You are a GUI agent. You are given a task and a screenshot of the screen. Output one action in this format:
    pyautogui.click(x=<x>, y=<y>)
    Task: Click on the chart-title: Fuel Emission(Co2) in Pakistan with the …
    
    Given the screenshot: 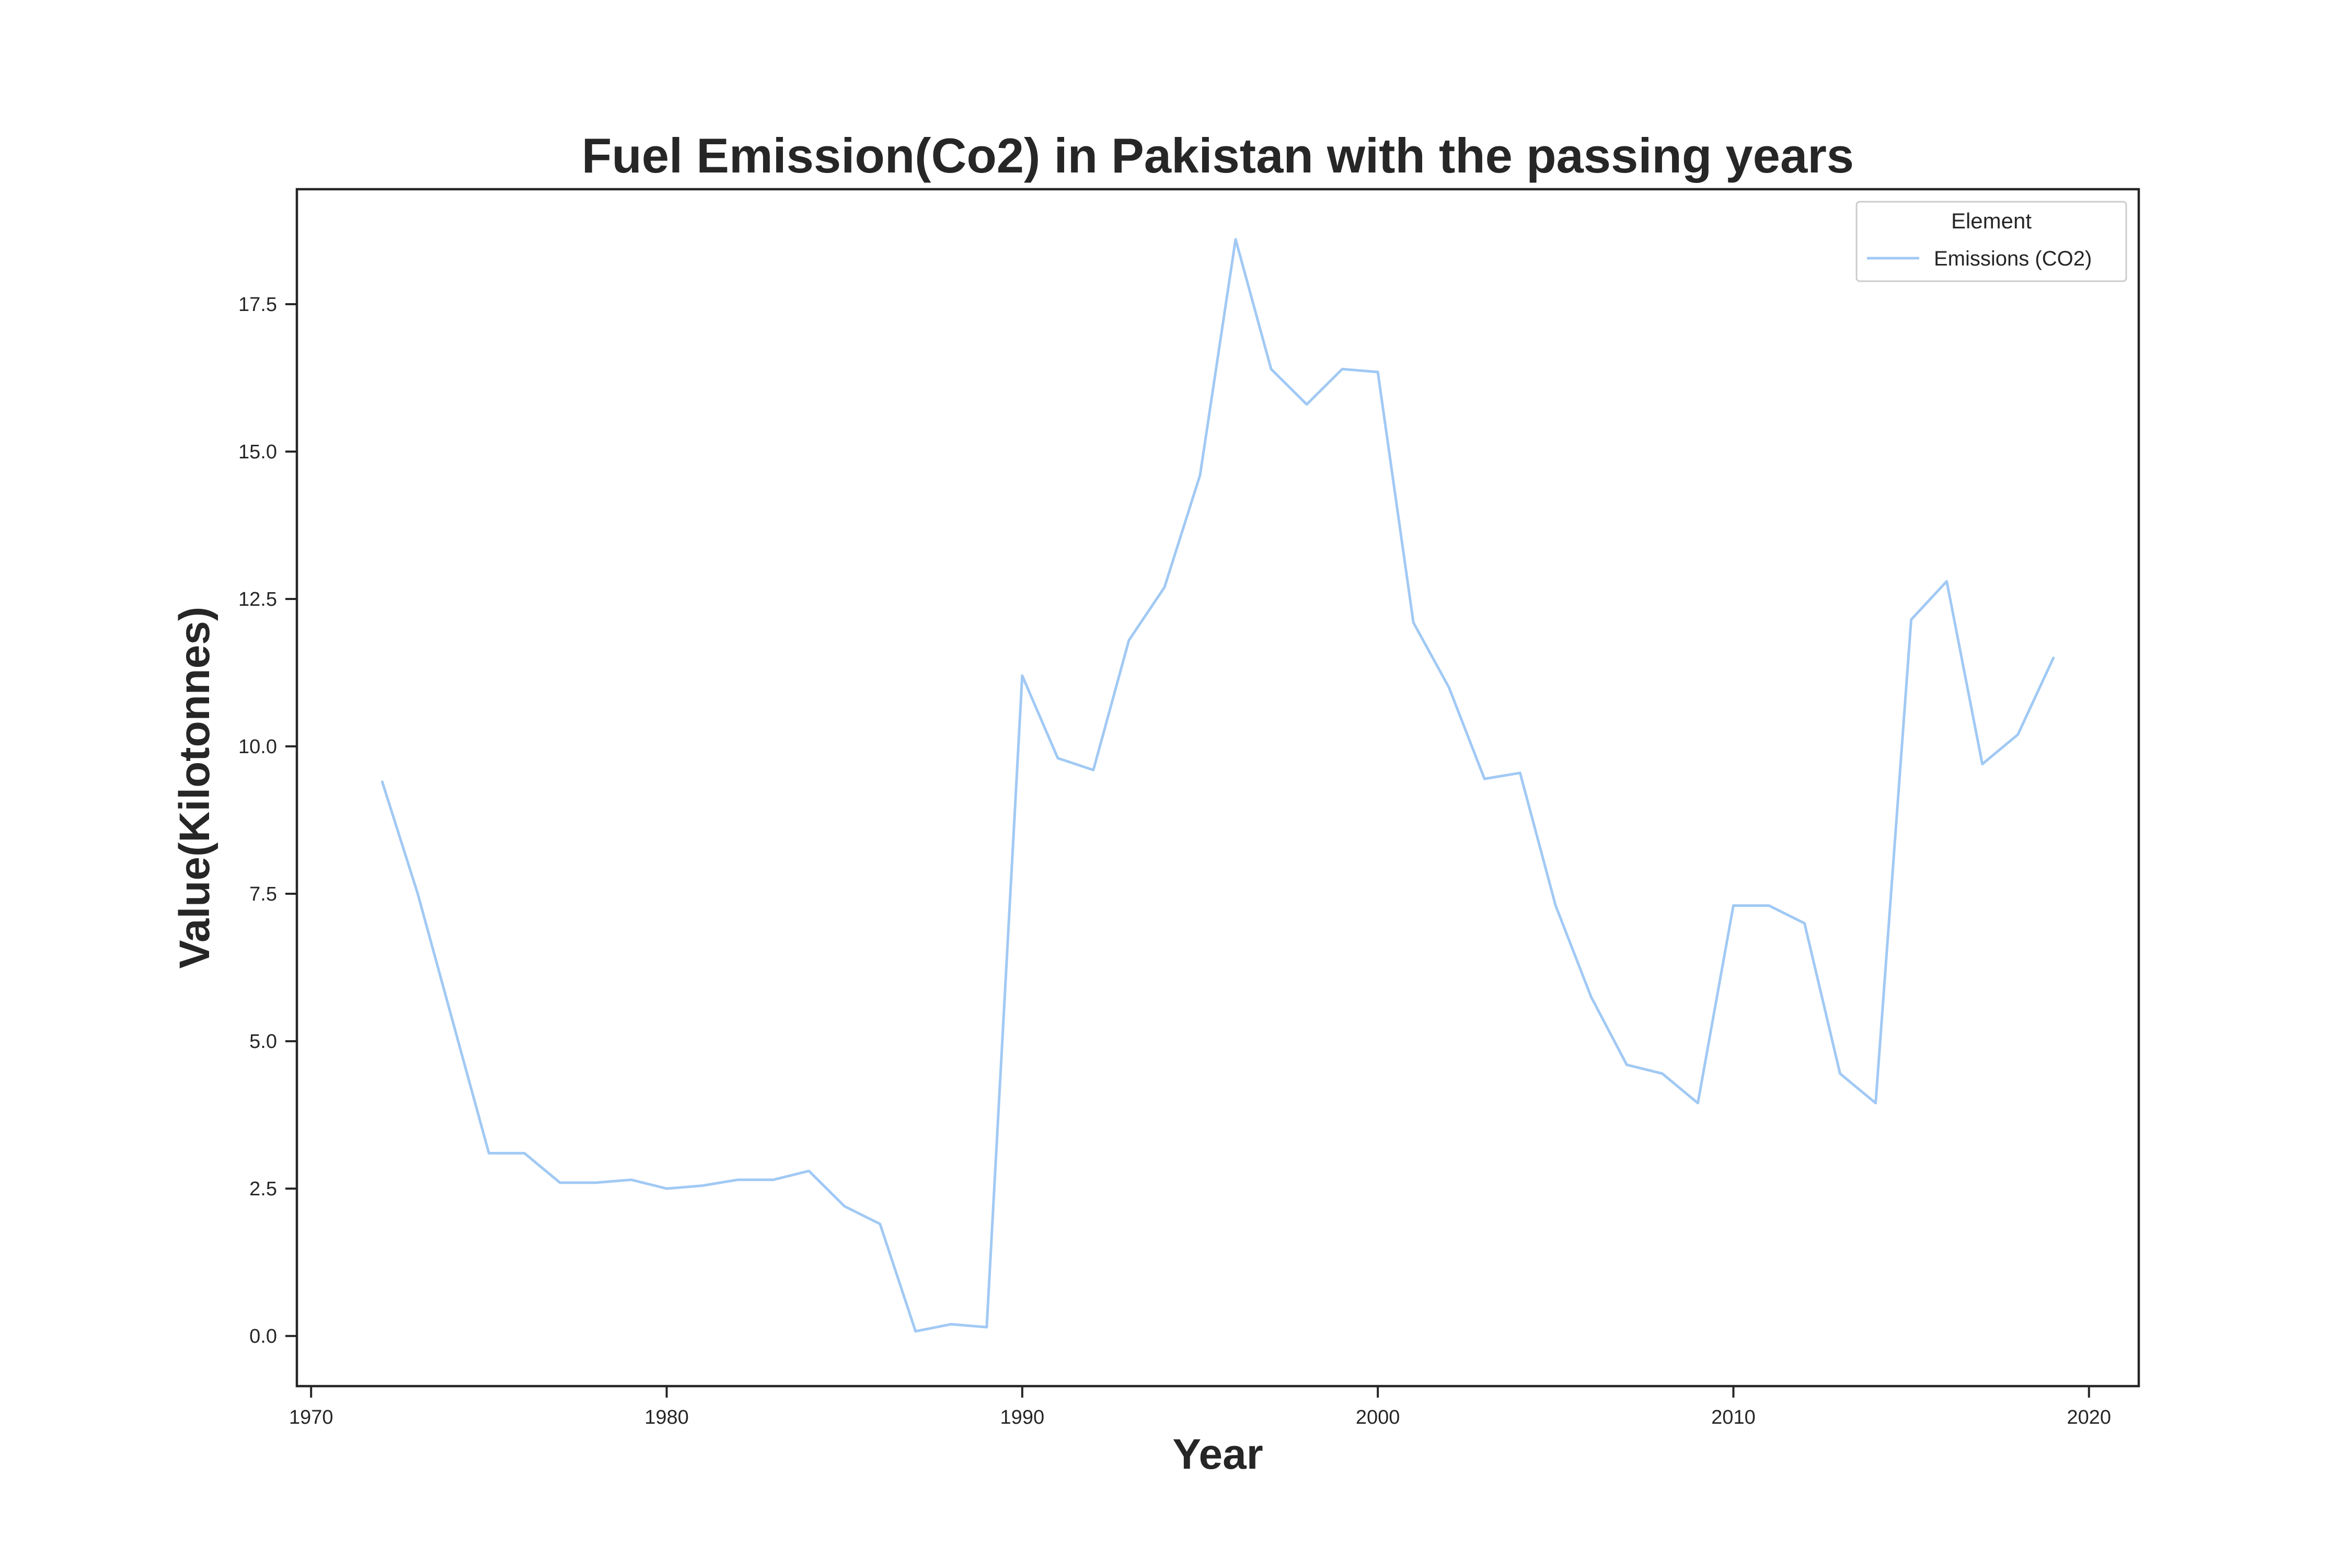 What is the action you would take?
    pyautogui.click(x=1218, y=155)
    